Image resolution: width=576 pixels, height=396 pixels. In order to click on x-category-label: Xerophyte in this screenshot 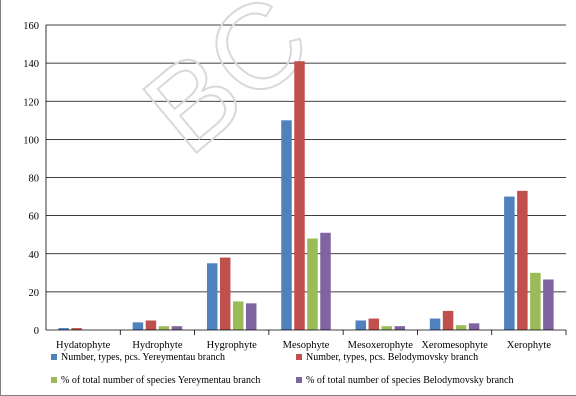, I will do `click(529, 345)`.